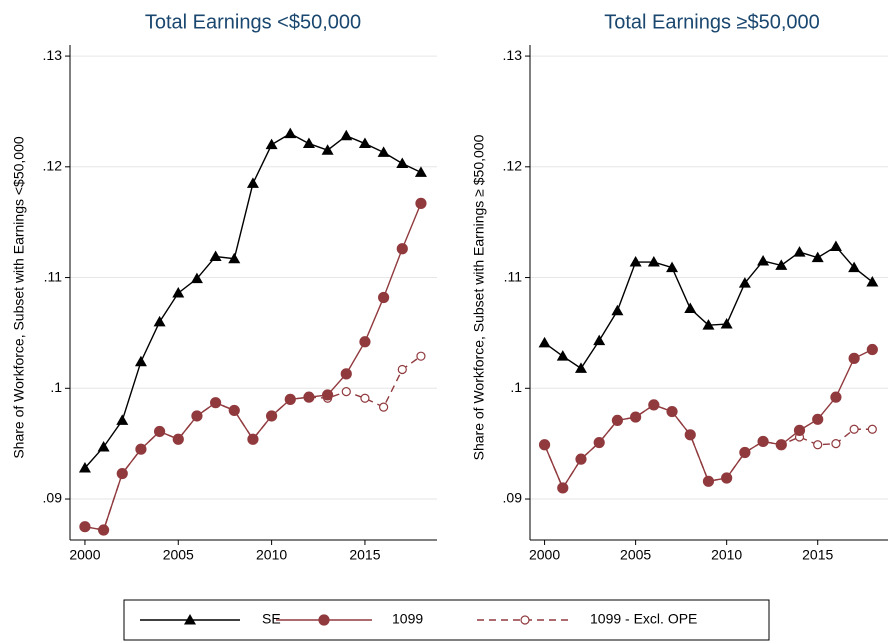 The height and width of the screenshot is (644, 889). Describe the element at coordinates (271, 619) in the screenshot. I see `legend-label: SE` at that location.